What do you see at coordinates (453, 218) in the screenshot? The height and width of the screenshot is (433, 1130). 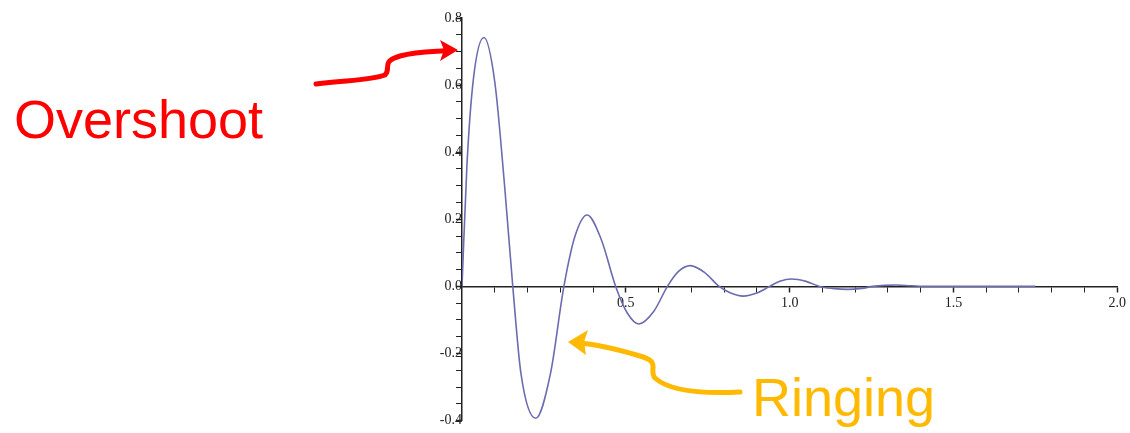 I see `y-tick-label: 0.2` at bounding box center [453, 218].